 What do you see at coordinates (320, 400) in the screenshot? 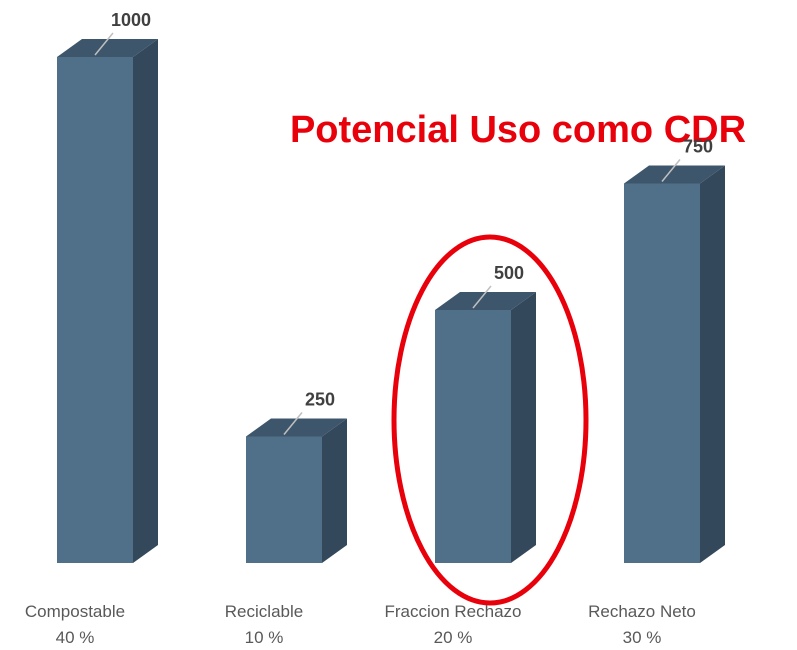
I see `value-label: 250` at bounding box center [320, 400].